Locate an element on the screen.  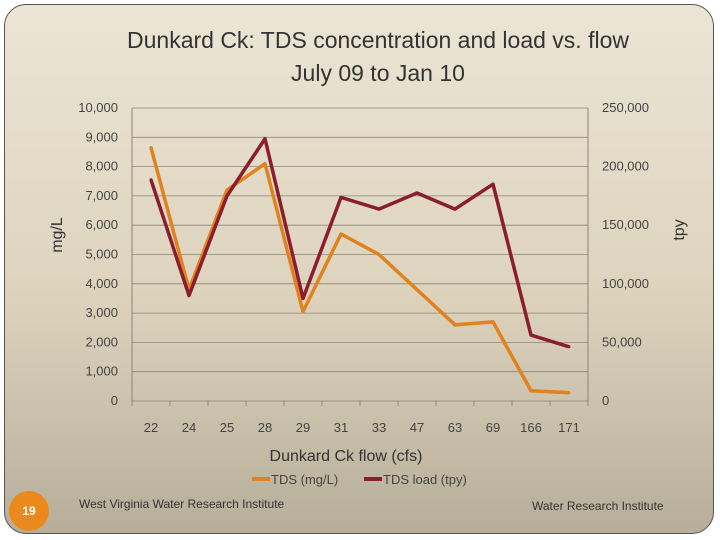
y-tick-label: 8,000 is located at coordinates (101, 166).